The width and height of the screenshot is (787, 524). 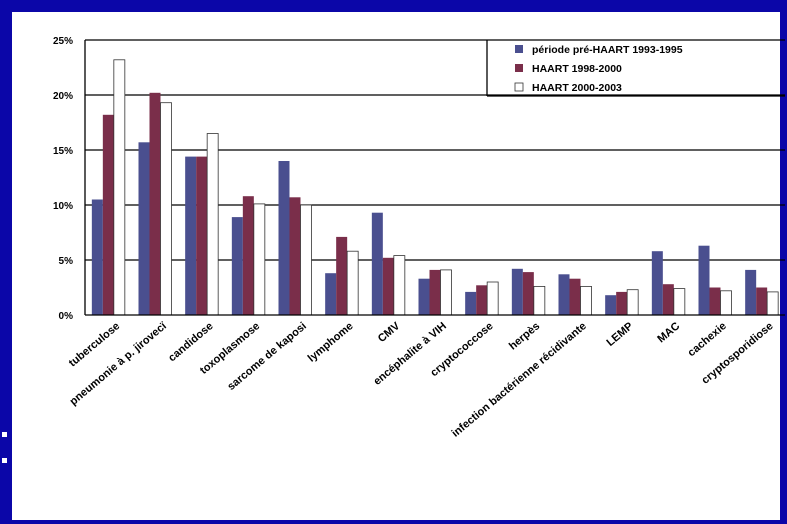 What do you see at coordinates (190, 342) in the screenshot?
I see `x-tick-label: candidose` at bounding box center [190, 342].